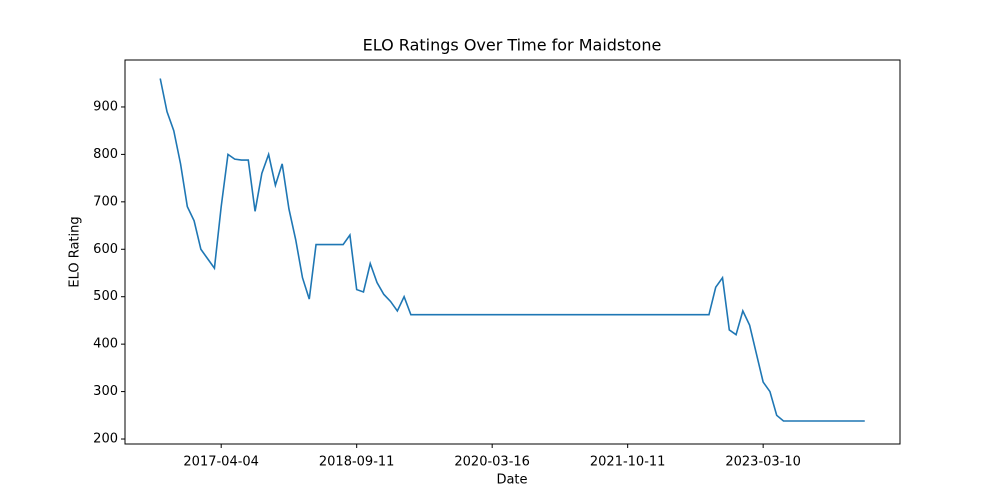 The height and width of the screenshot is (500, 1000). I want to click on y-tick-label: 900, so click(105, 106).